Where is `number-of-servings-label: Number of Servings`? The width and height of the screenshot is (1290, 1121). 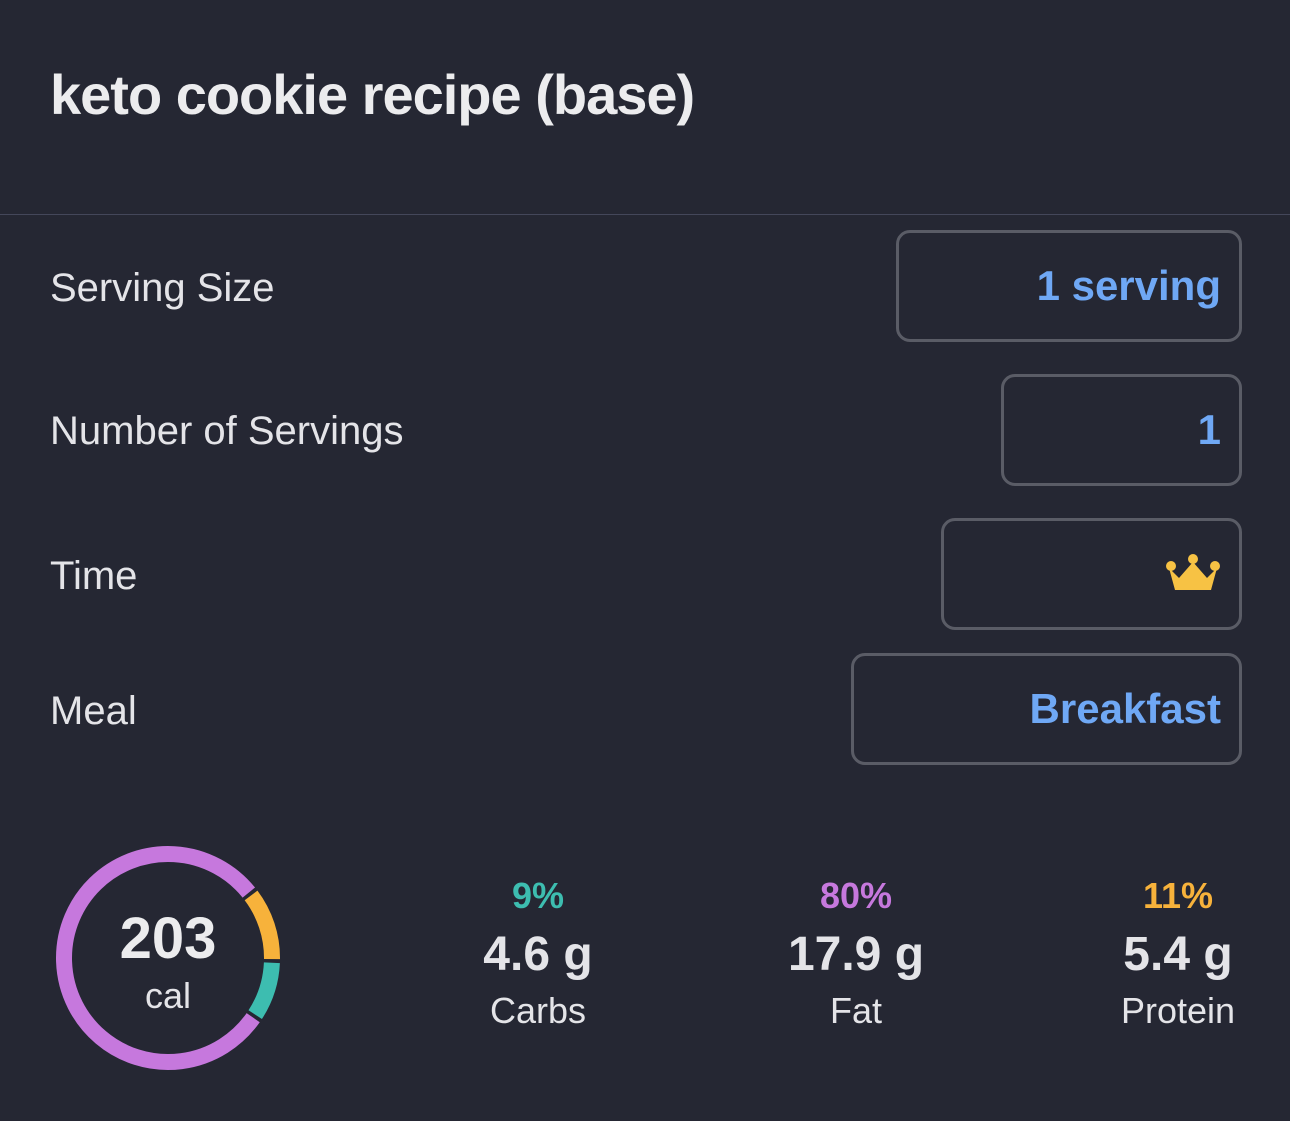
number-of-servings-label: Number of Servings is located at coordinates (227, 431).